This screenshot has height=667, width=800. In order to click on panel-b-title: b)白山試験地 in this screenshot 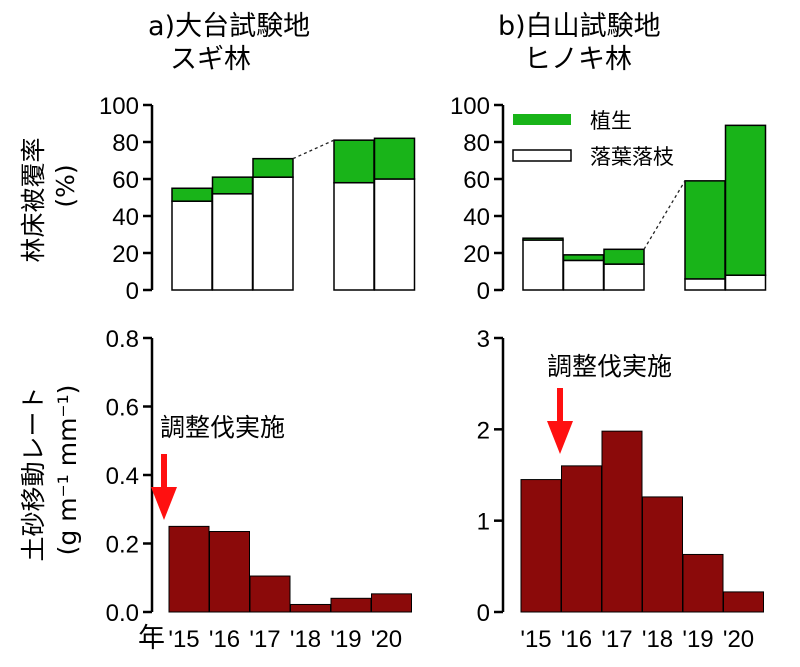, I will do `click(579, 26)`.